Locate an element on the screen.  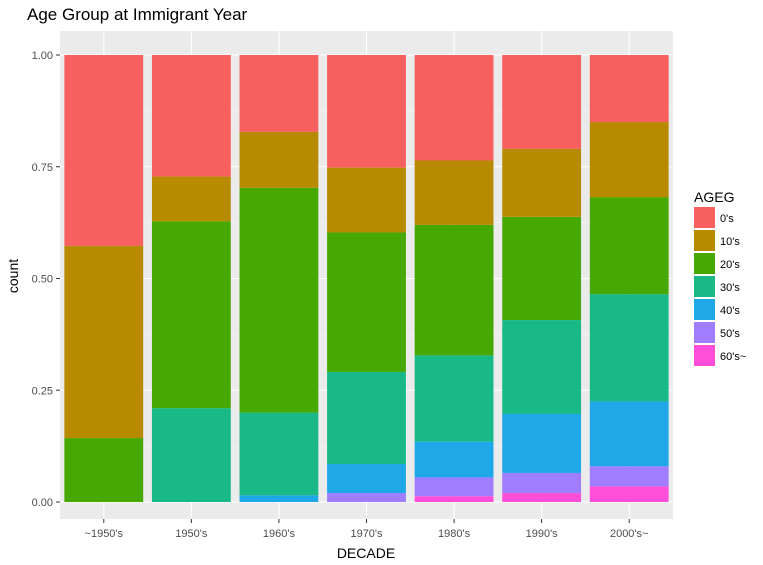
x-axis-title: DECADE is located at coordinates (366, 553).